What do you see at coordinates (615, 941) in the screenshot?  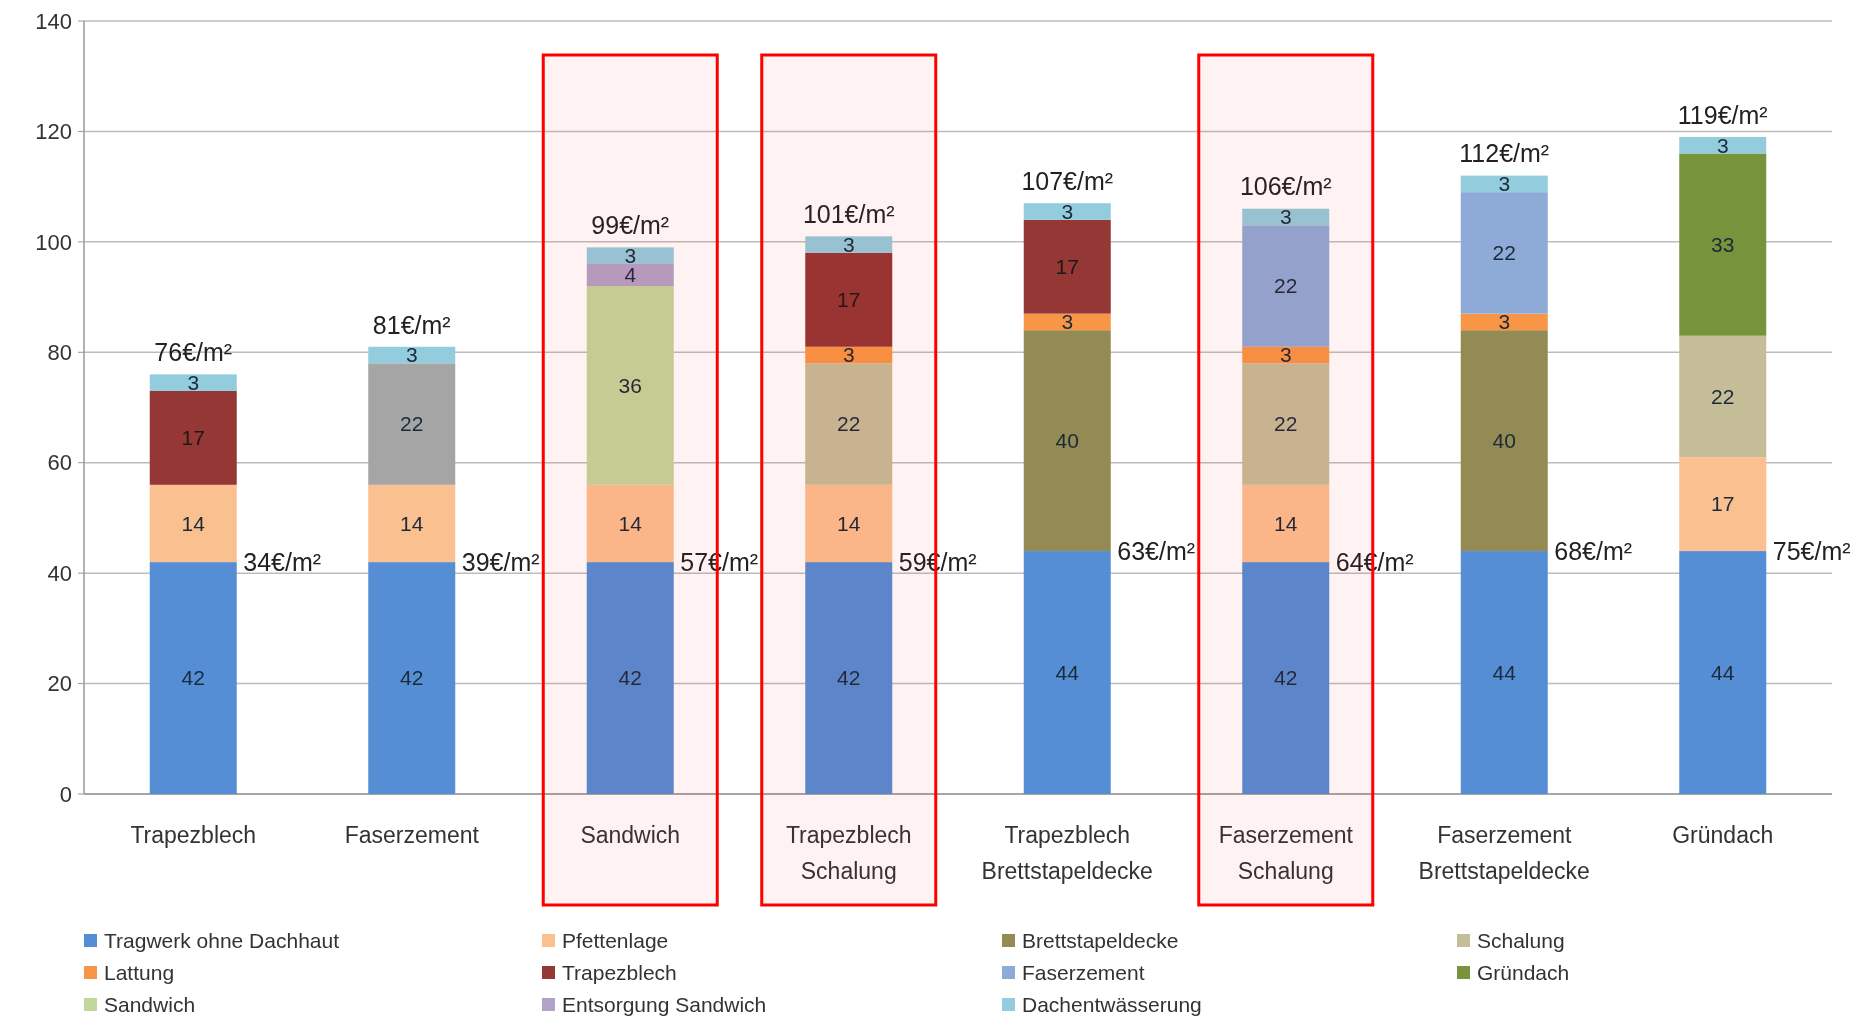 I see `legend-label: Pfettenlage` at bounding box center [615, 941].